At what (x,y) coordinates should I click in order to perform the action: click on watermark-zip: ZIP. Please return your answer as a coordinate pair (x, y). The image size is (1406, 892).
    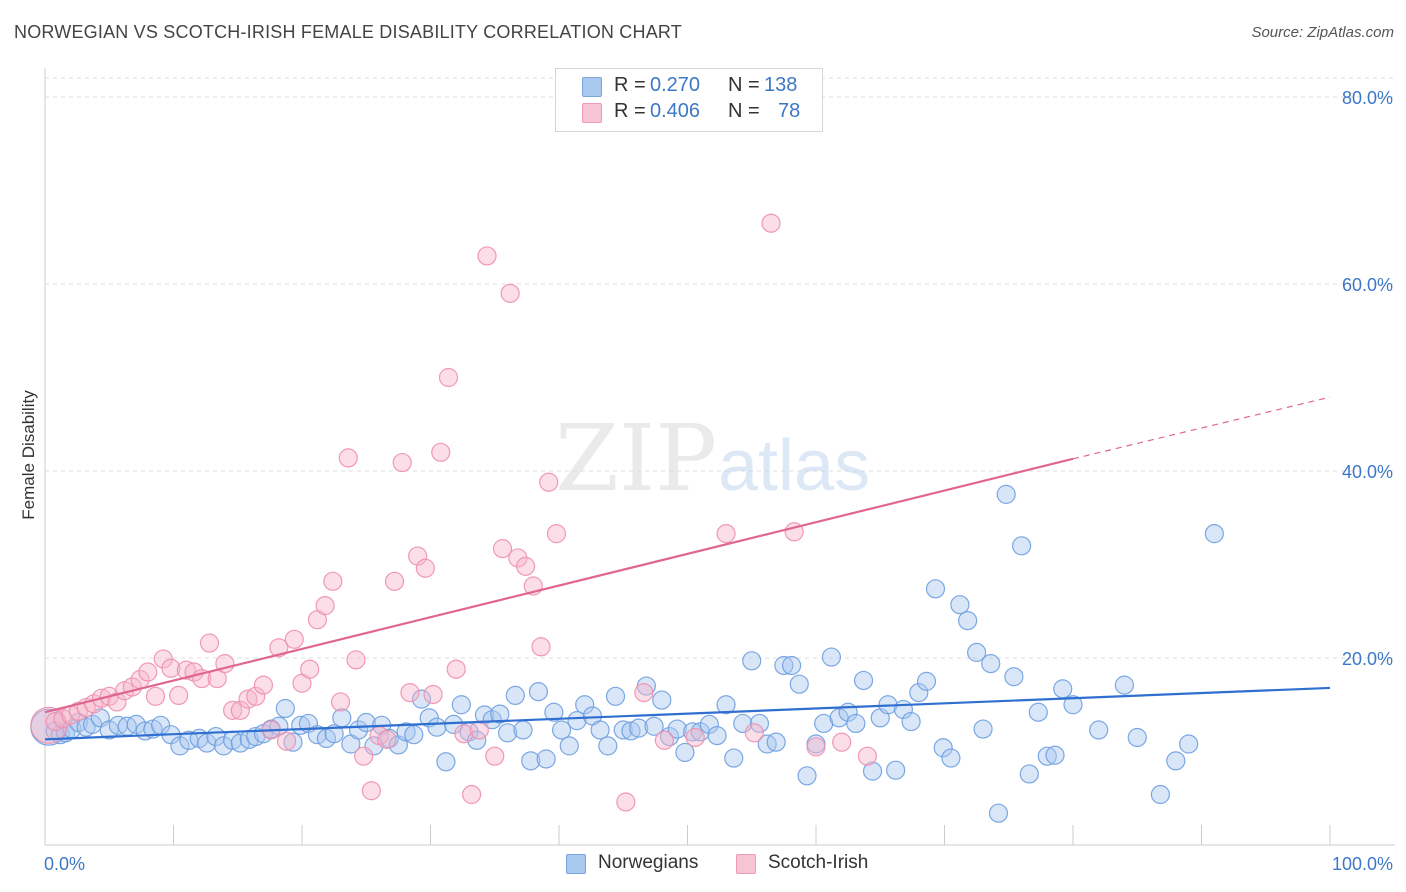
    Looking at the image, I should click on (636, 458).